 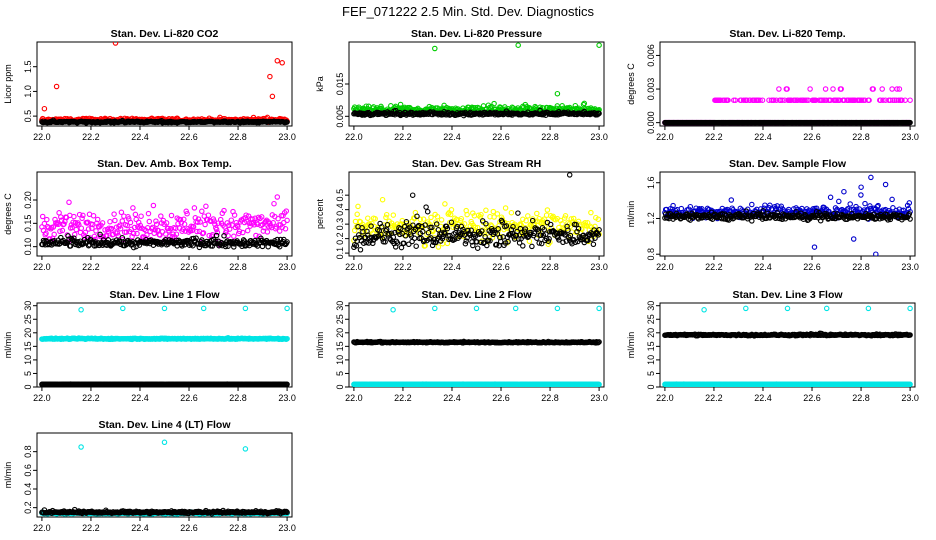 I want to click on x-tick-label: 22.8, so click(x=861, y=267).